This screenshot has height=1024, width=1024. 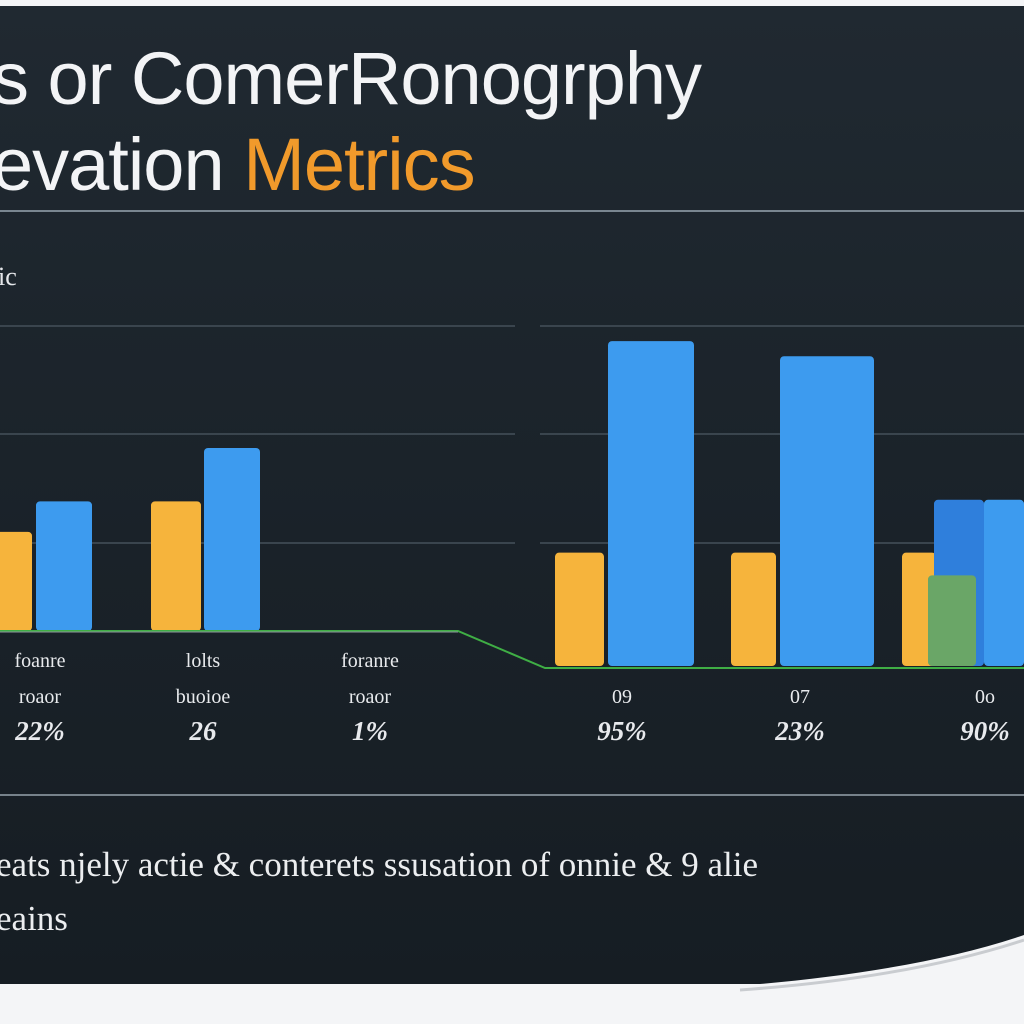 I want to click on tick-label-0-1-value_label: 26, so click(x=203, y=731).